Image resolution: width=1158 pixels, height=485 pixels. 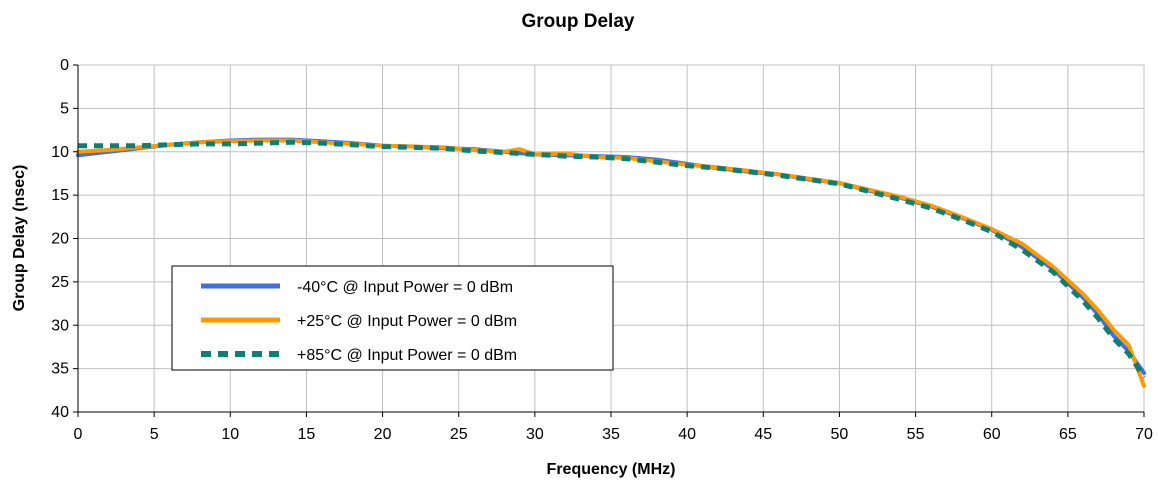 I want to click on y-tick-label: 40, so click(x=60, y=412).